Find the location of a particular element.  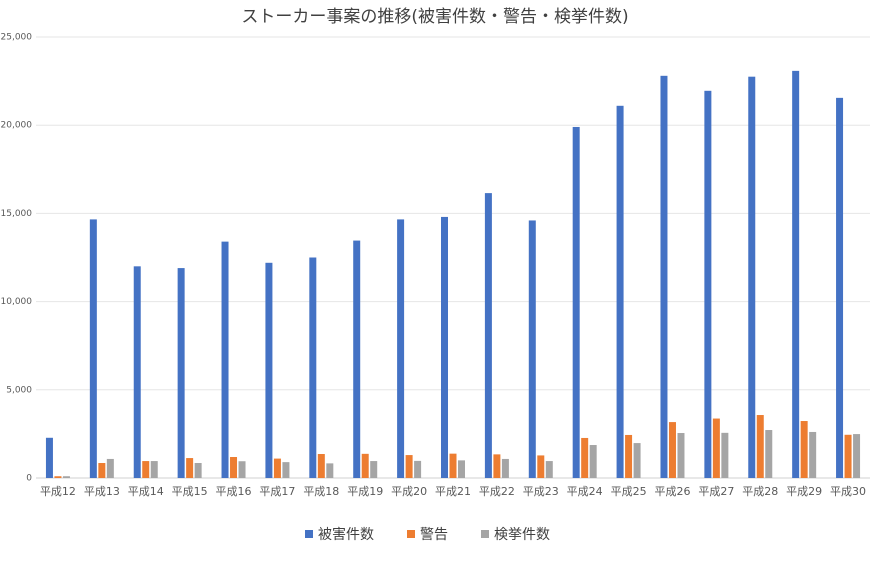

x-tick-label: 平成16 is located at coordinates (234, 491).